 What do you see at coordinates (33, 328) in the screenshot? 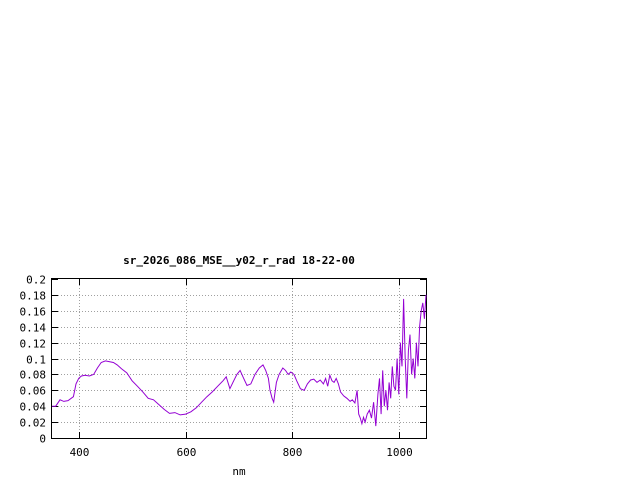
I see `y-tick-label: 0.14` at bounding box center [33, 328].